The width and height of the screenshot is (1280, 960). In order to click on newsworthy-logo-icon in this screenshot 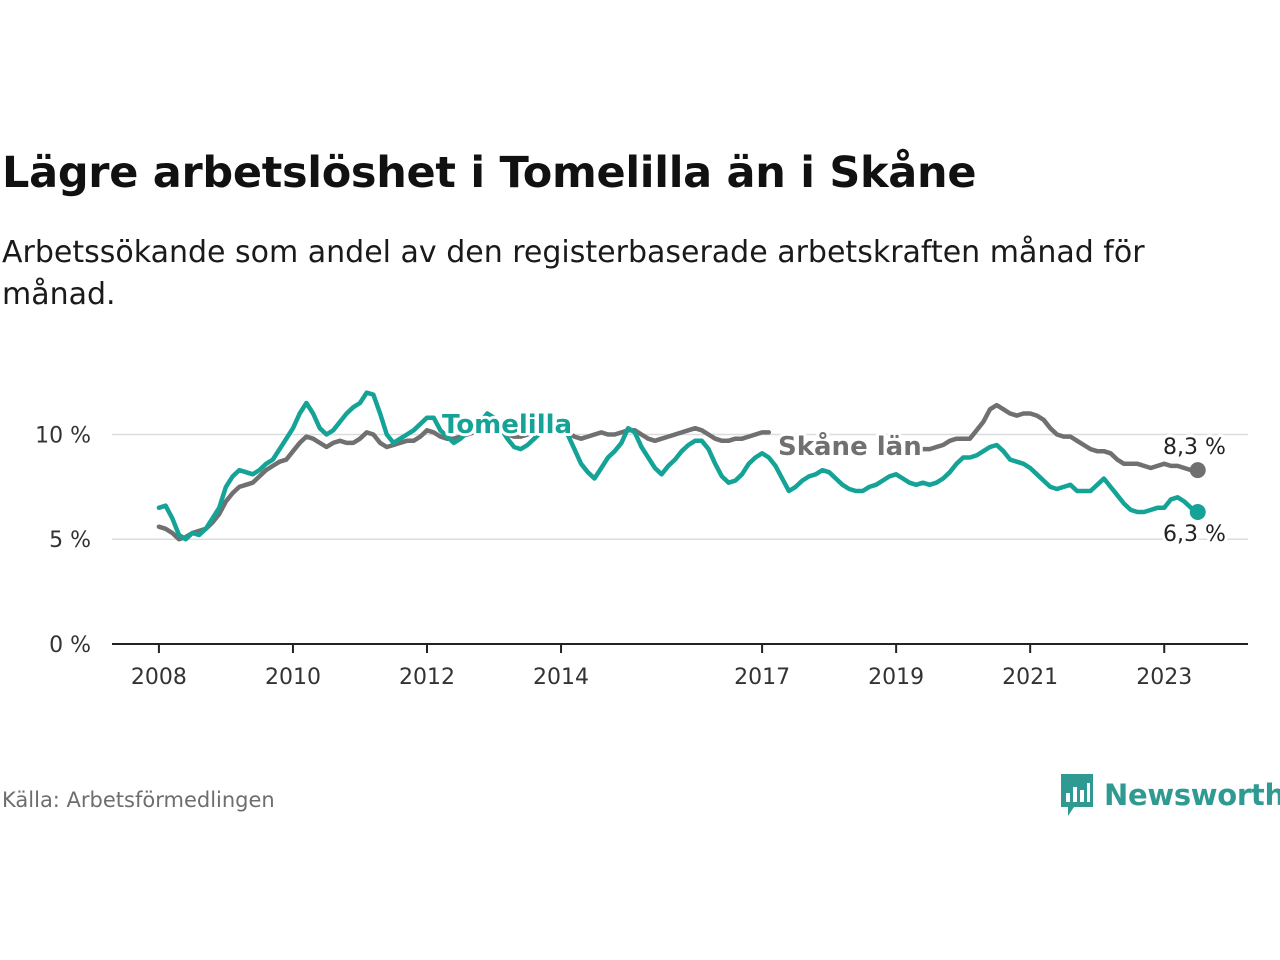, I will do `click(1077, 795)`.